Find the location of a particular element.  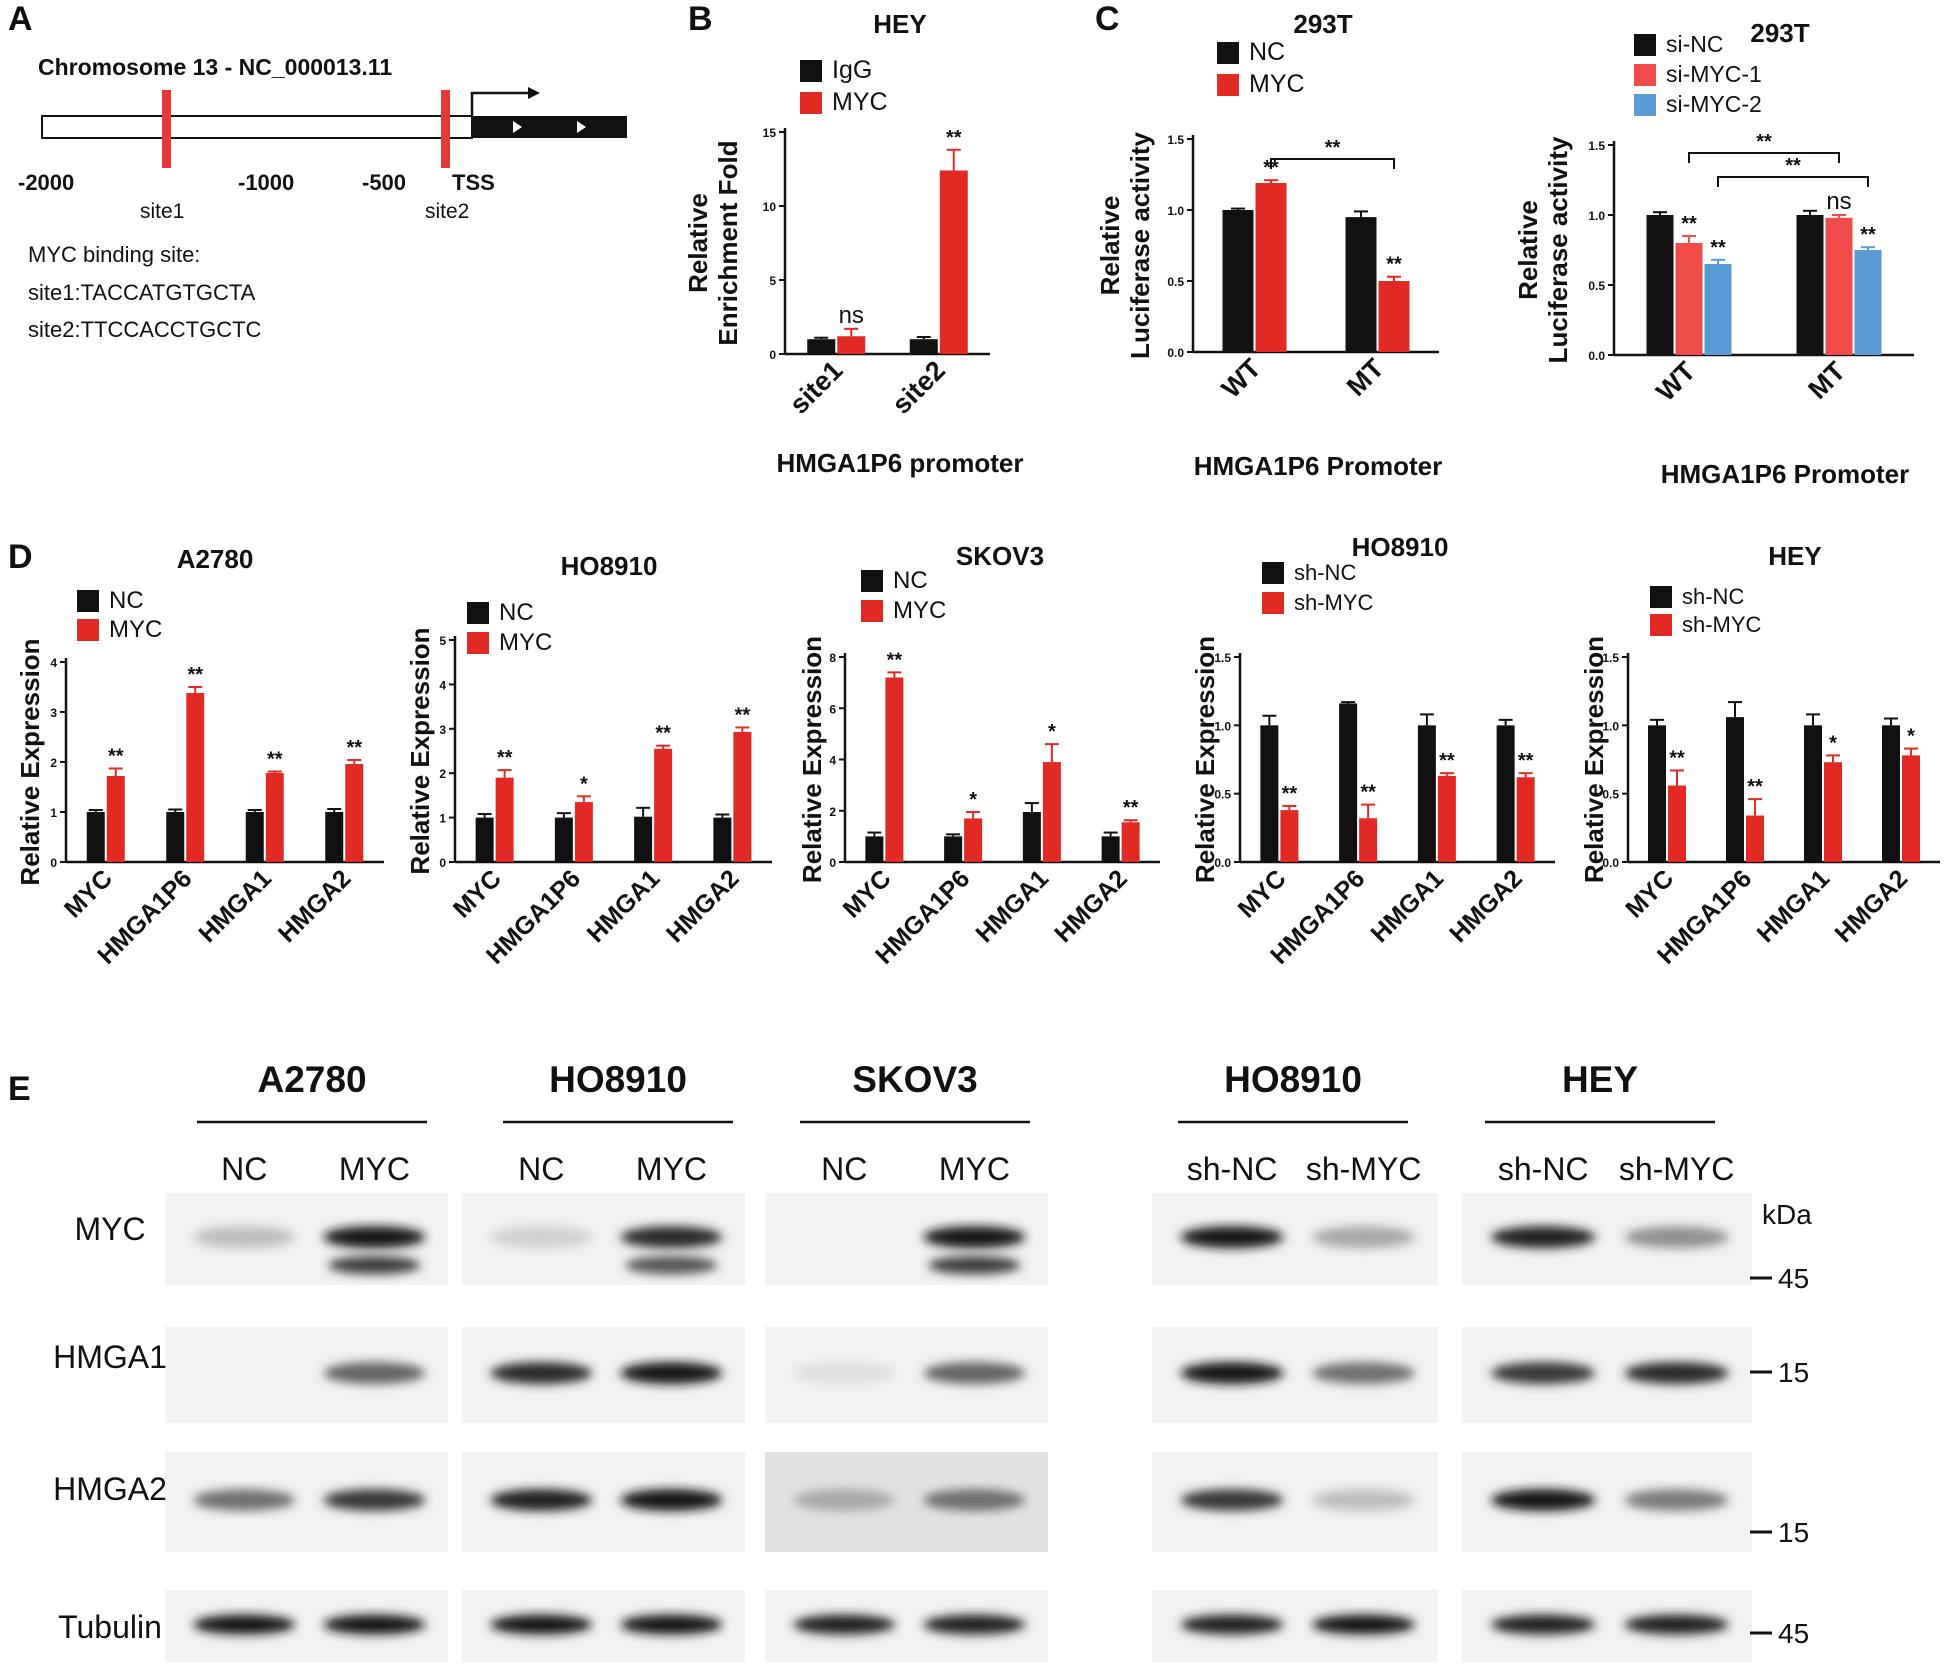

bar-sh-nc-hmga1 is located at coordinates (1813, 793).